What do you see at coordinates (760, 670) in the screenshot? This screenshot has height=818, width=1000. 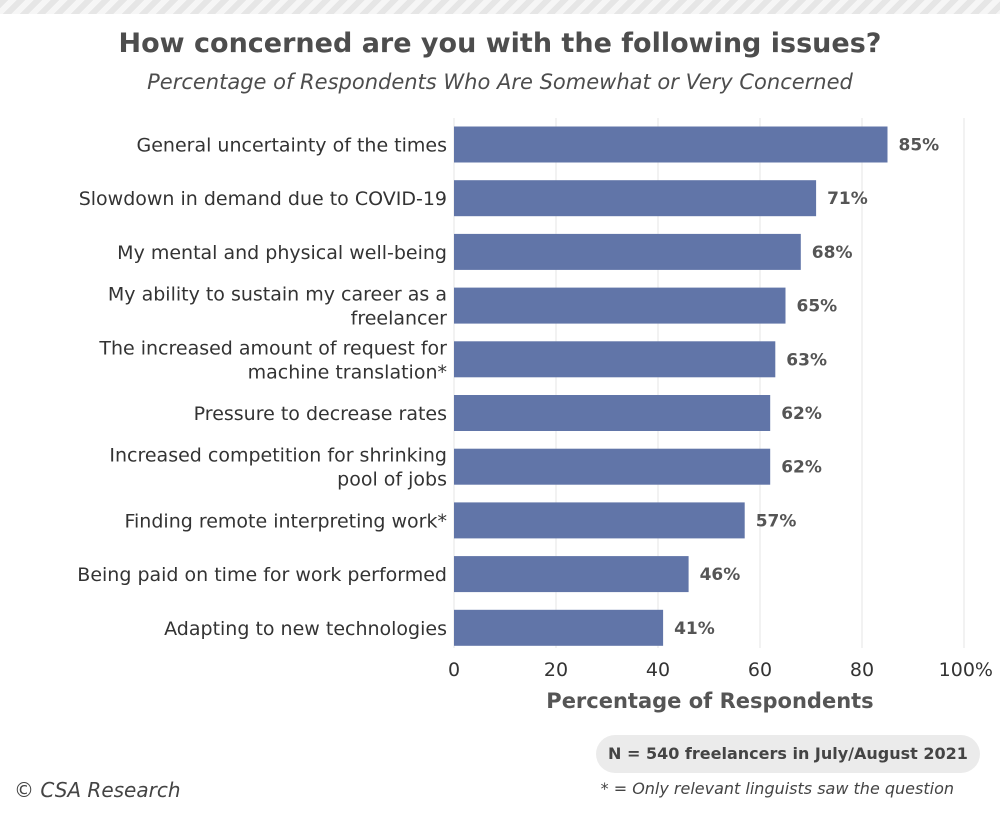 I see `x-tick-label: 60` at bounding box center [760, 670].